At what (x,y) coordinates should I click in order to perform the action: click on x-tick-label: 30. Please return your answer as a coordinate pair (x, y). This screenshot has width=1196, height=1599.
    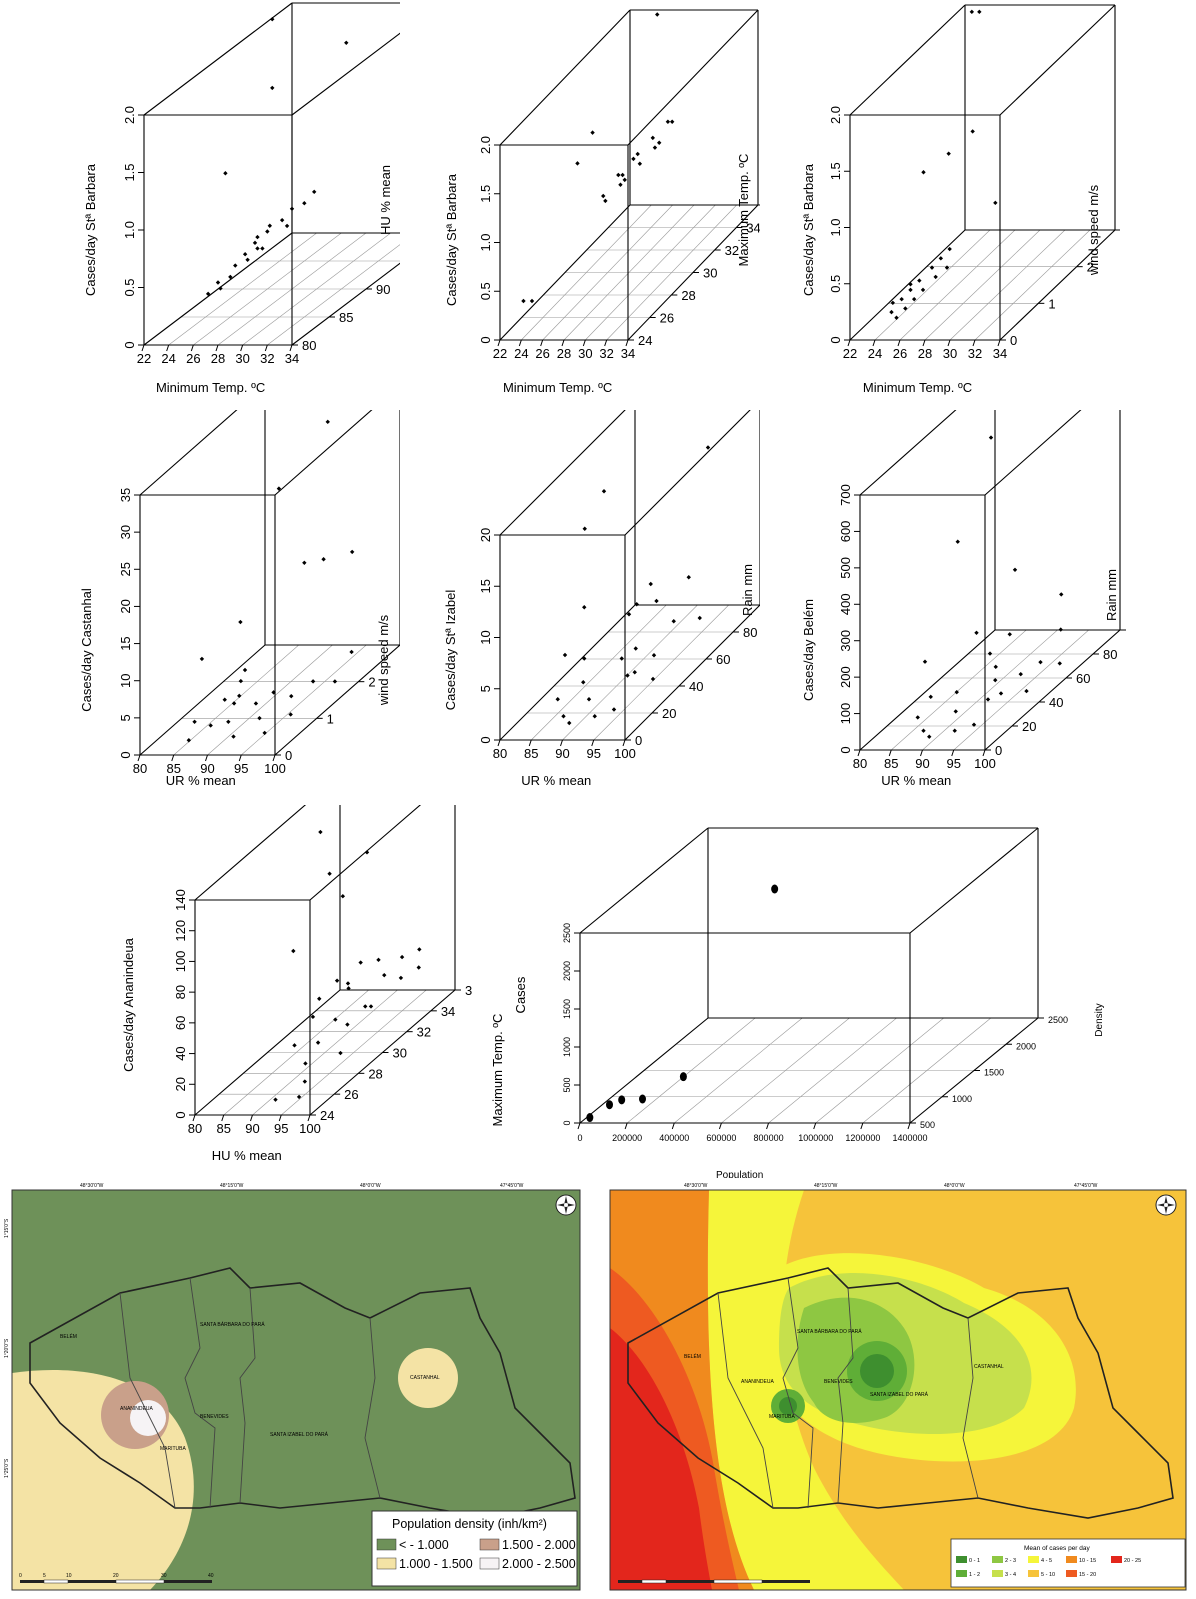
    Looking at the image, I should click on (242, 358).